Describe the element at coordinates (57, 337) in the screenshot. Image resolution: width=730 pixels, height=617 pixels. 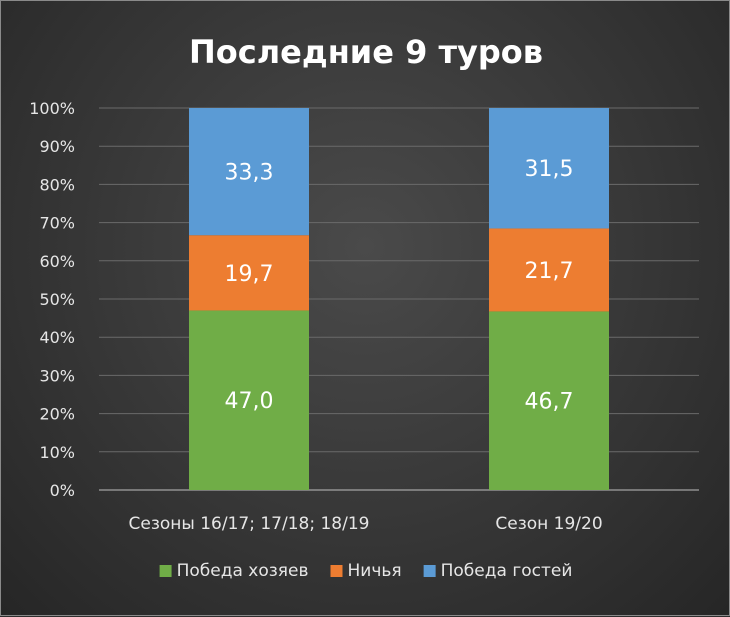
I see `y-tick-label: 40%` at that location.